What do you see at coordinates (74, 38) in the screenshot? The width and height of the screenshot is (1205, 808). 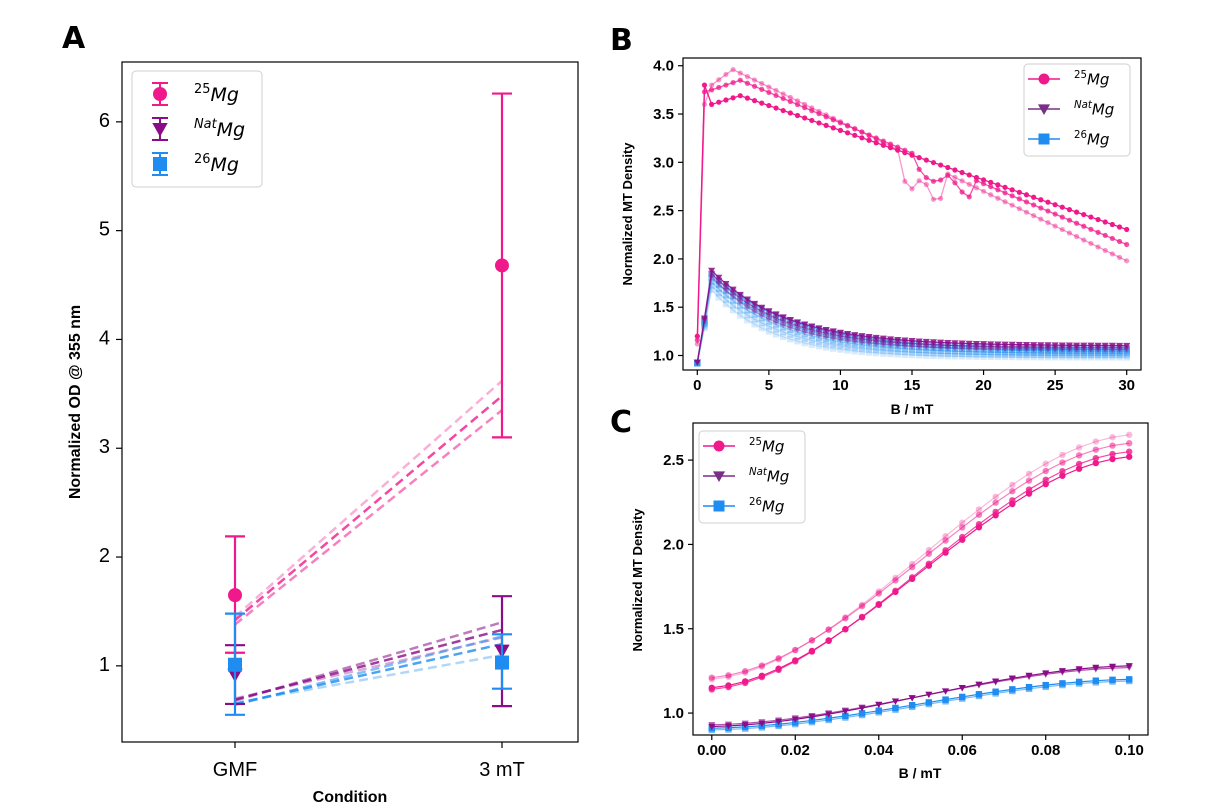 I see `panel-label-a: A` at bounding box center [74, 38].